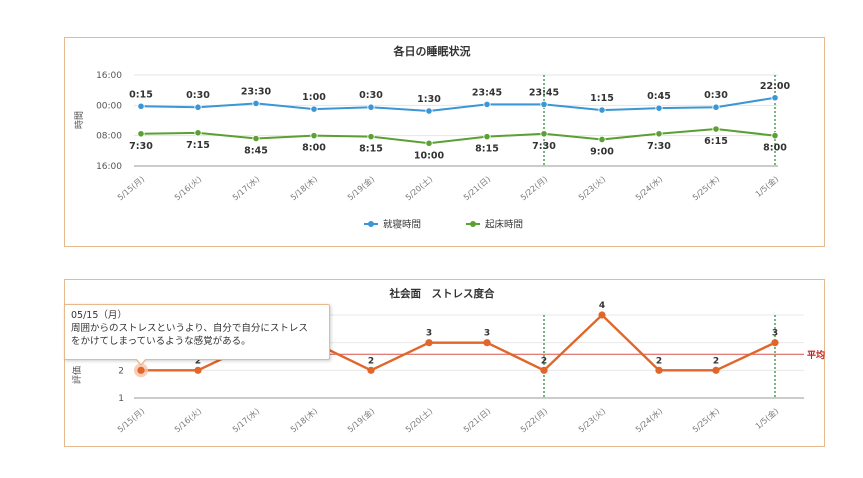  Describe the element at coordinates (121, 371) in the screenshot. I see `chart2-y-tick-label: 2` at that location.